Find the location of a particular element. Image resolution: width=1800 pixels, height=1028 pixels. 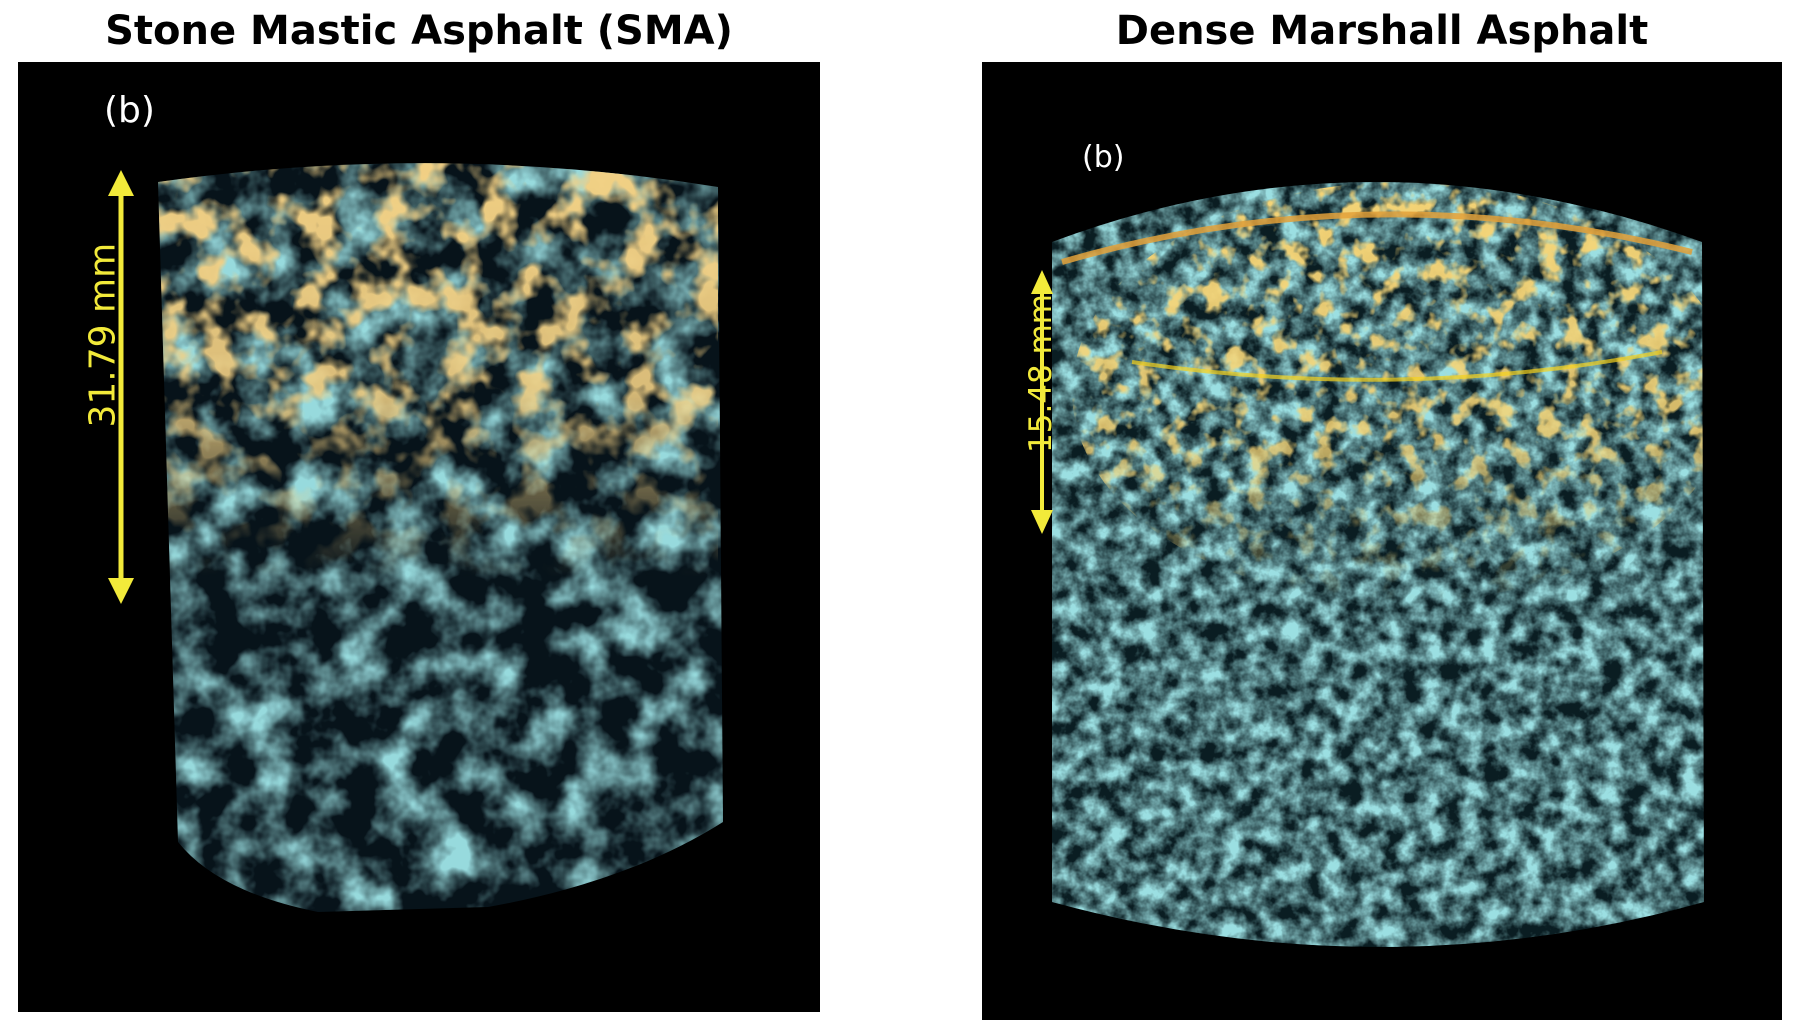

dense-marshall-panel-label: (b) is located at coordinates (1103, 157).